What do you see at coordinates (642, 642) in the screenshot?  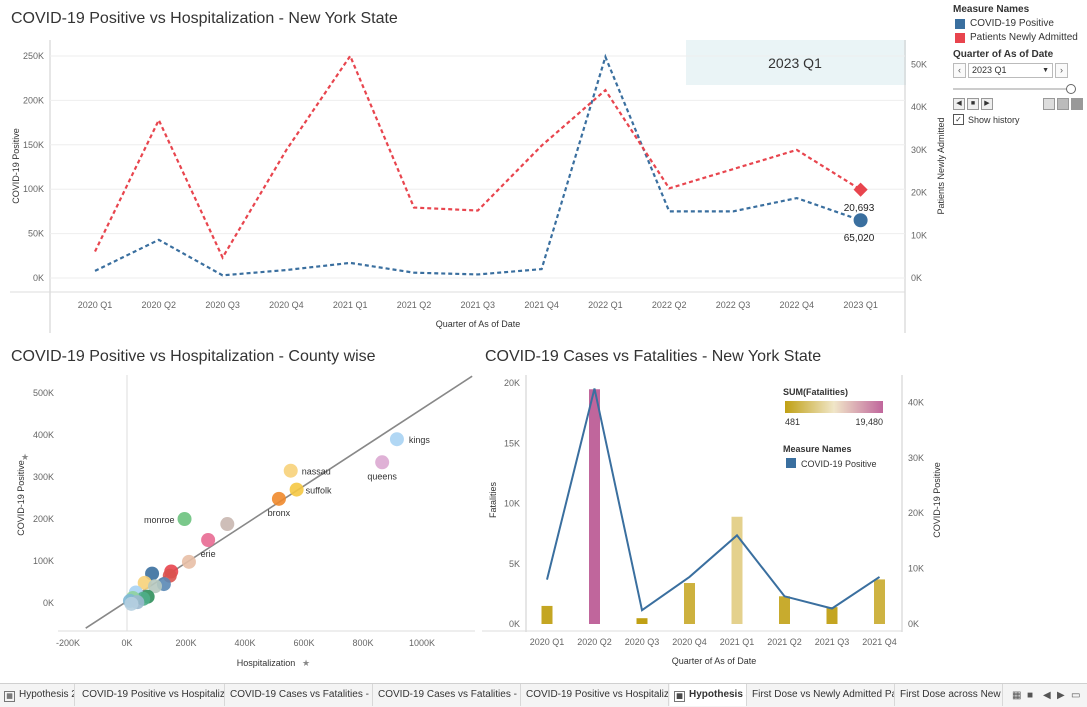 I see `x-tick-label: 2020 Q3` at bounding box center [642, 642].